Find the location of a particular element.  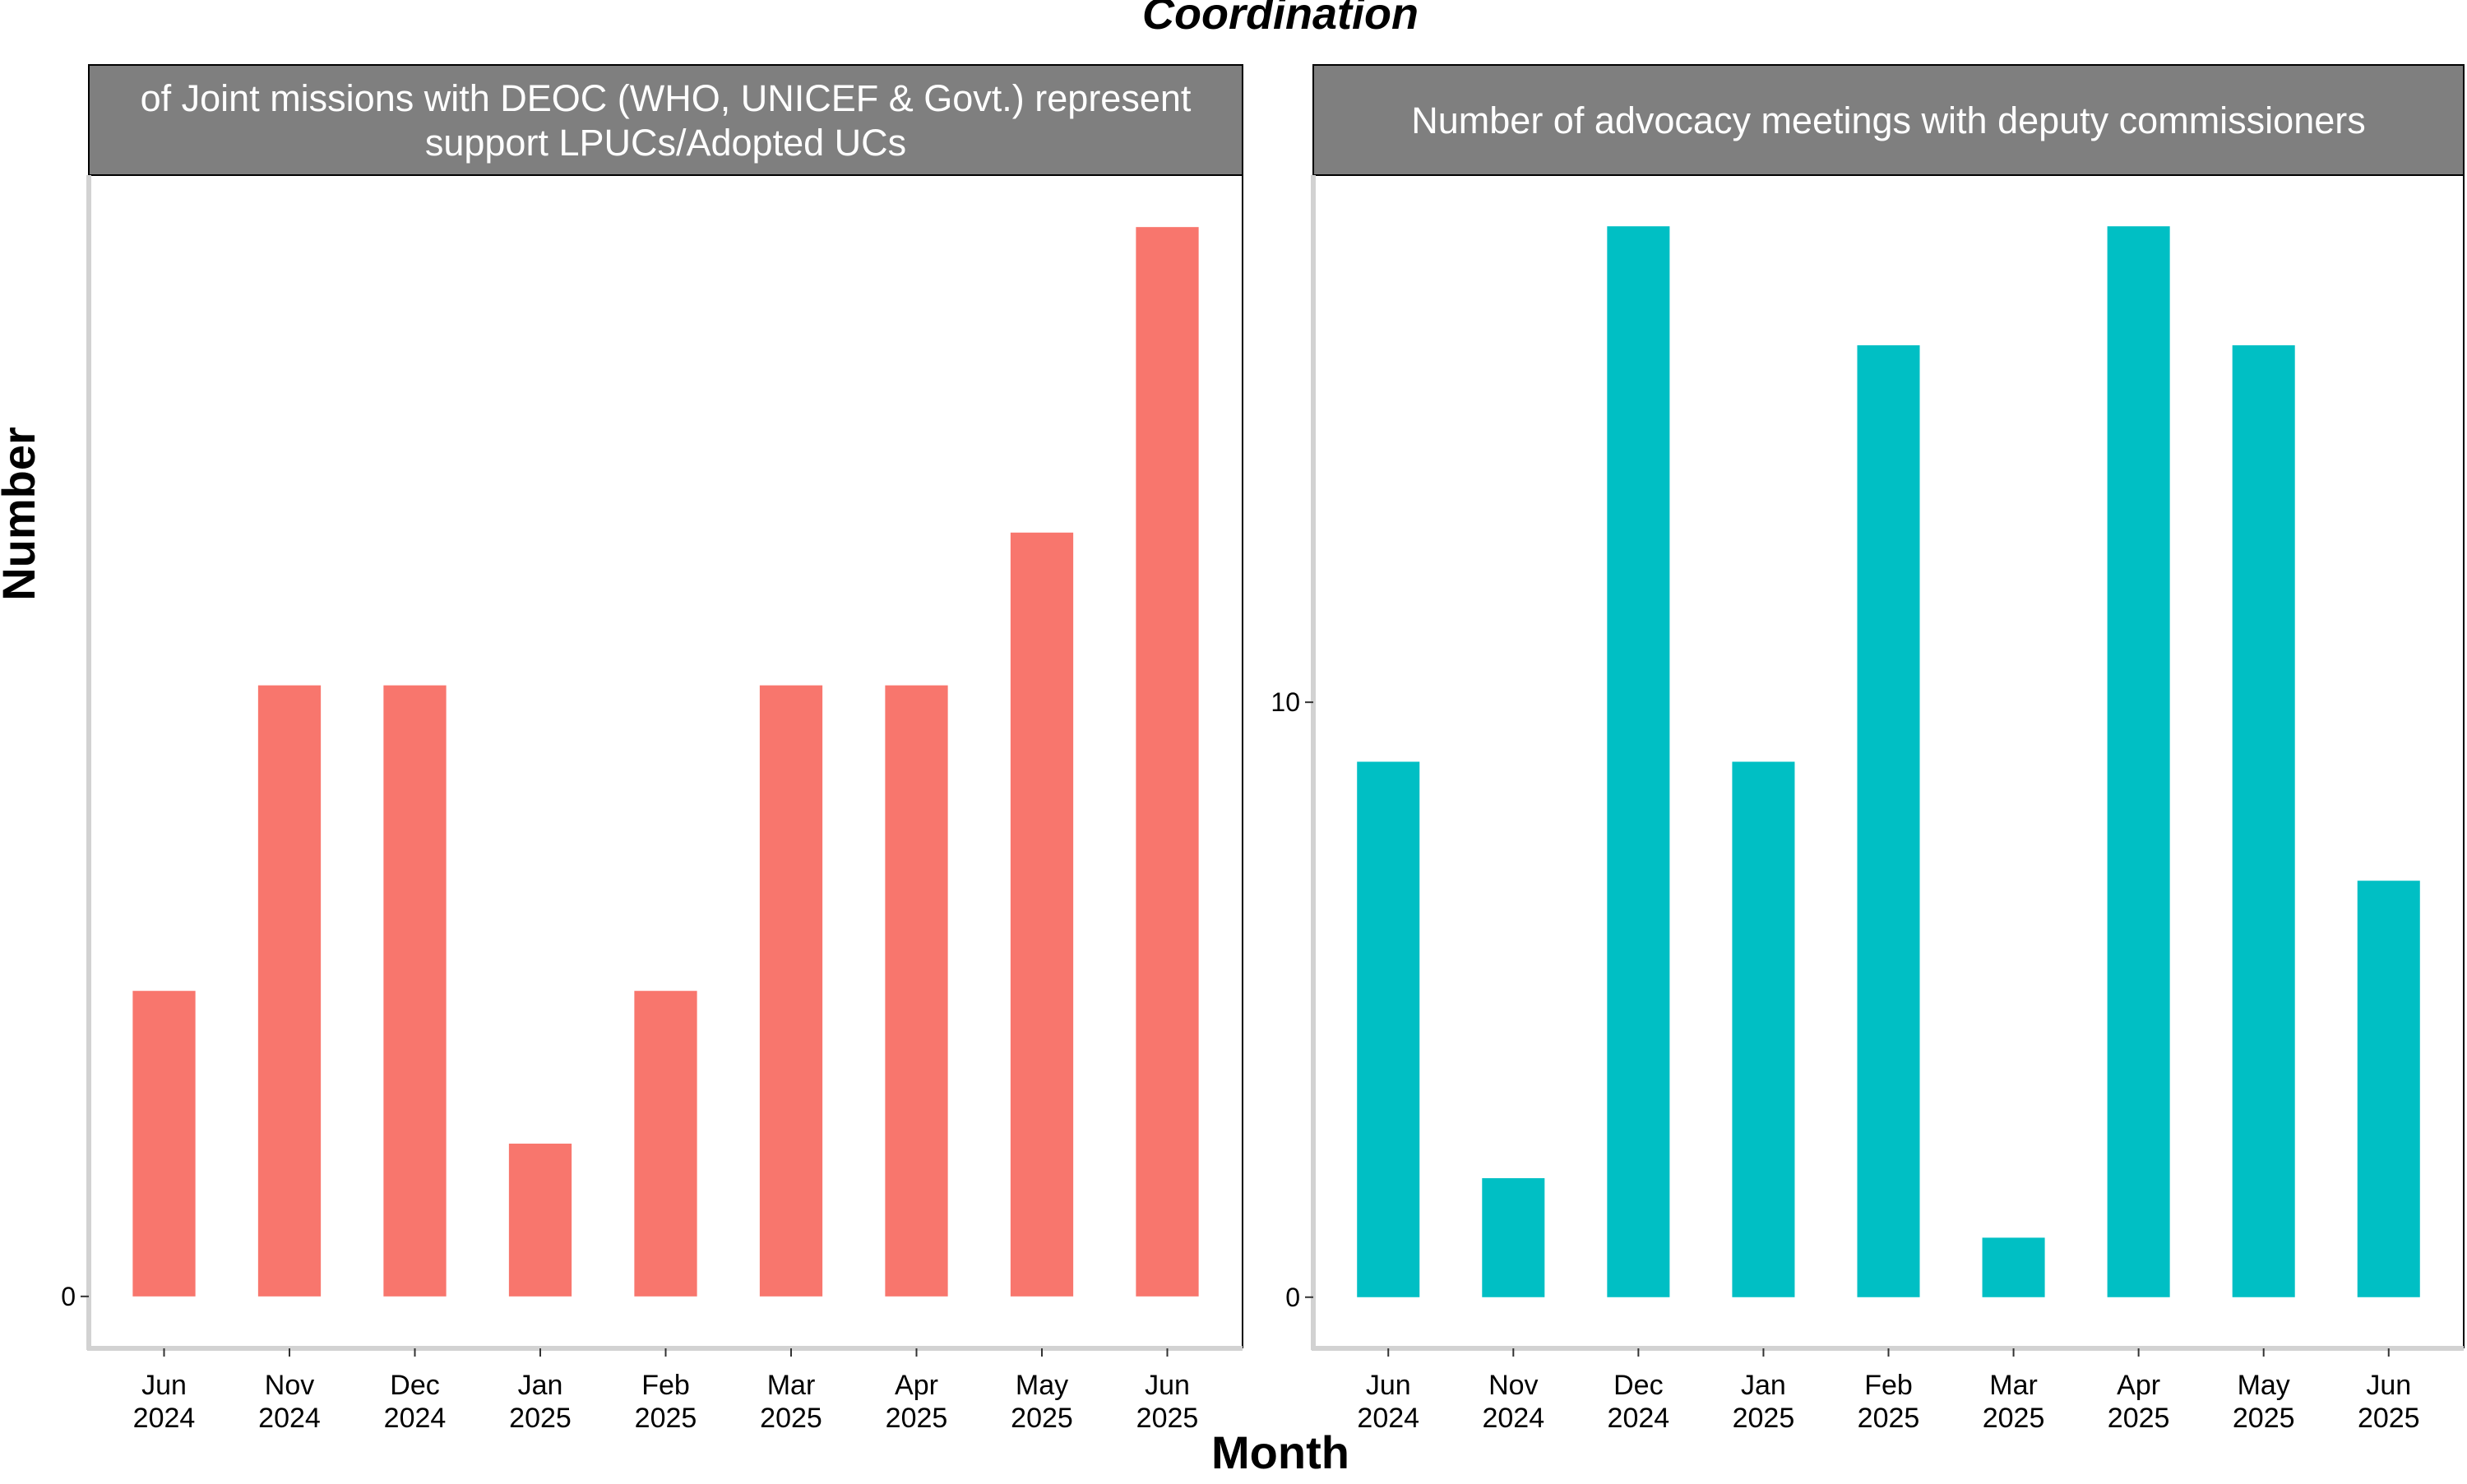

y-tick-label: 10 is located at coordinates (1286, 702).